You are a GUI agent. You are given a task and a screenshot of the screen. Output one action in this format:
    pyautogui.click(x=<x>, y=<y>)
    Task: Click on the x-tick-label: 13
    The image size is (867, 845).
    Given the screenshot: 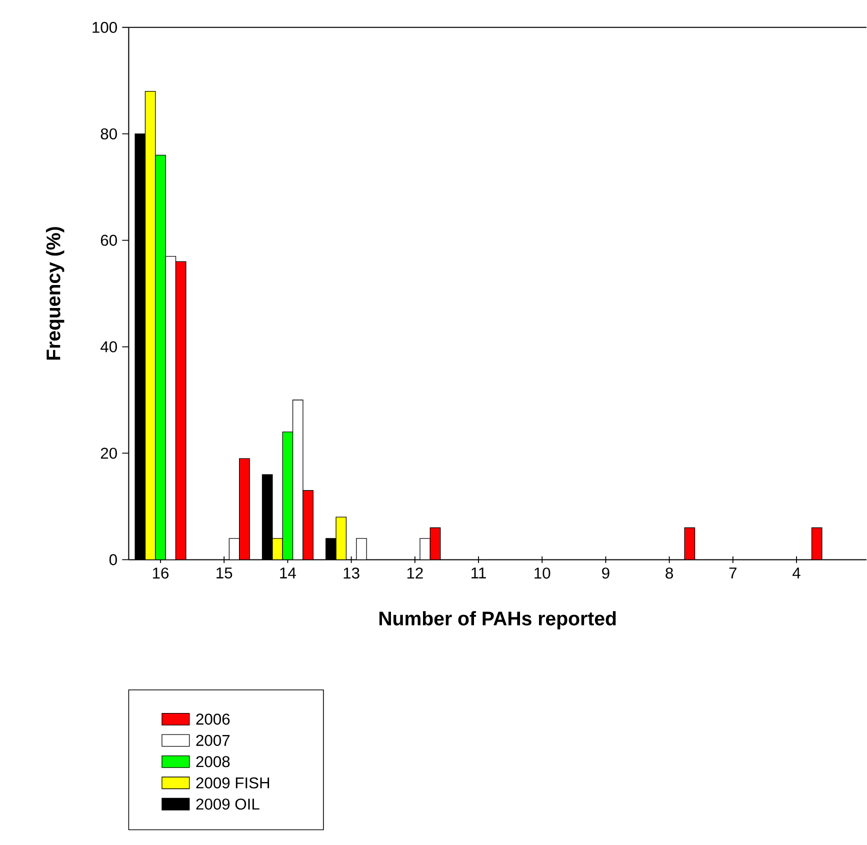 What is the action you would take?
    pyautogui.click(x=352, y=572)
    